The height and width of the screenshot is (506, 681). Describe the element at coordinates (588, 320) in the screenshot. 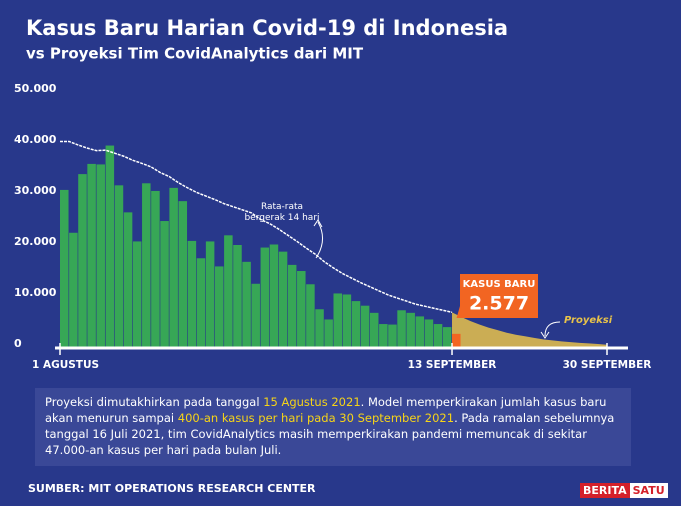

I see `projection-label: Proyeksi` at that location.